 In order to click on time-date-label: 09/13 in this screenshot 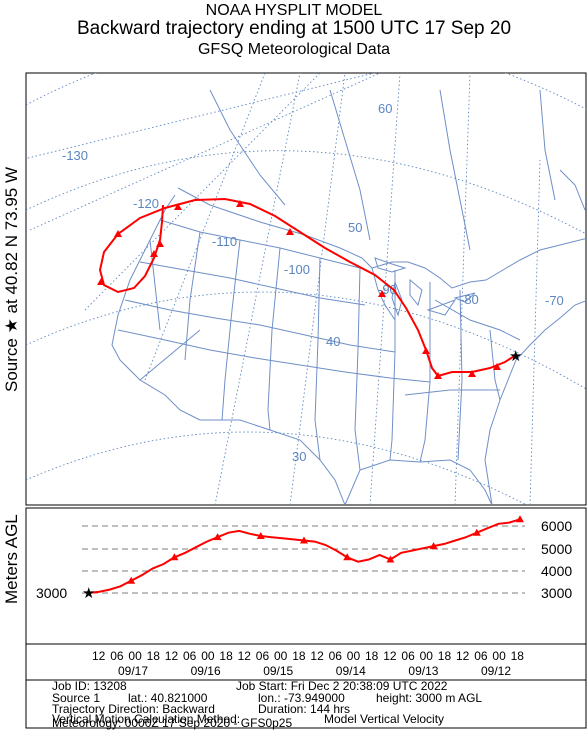, I will do `click(423, 671)`.